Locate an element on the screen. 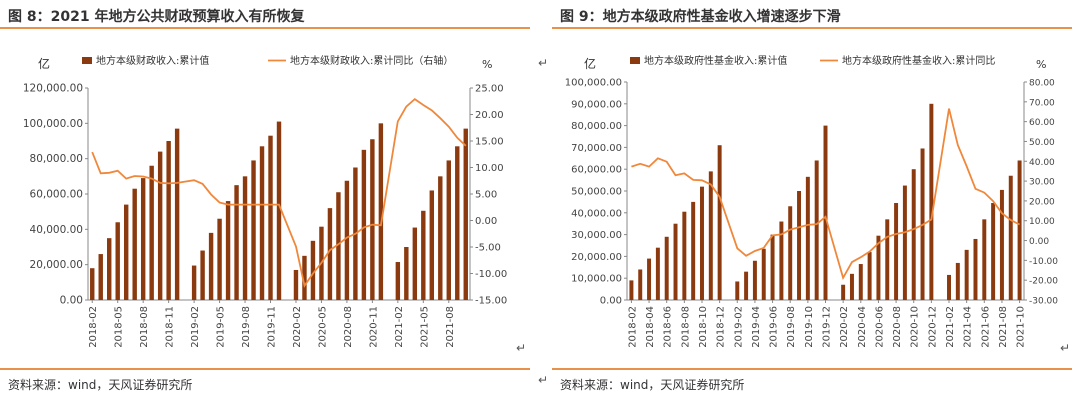  y-left-tick-label: 80,000.00 is located at coordinates (596, 126).